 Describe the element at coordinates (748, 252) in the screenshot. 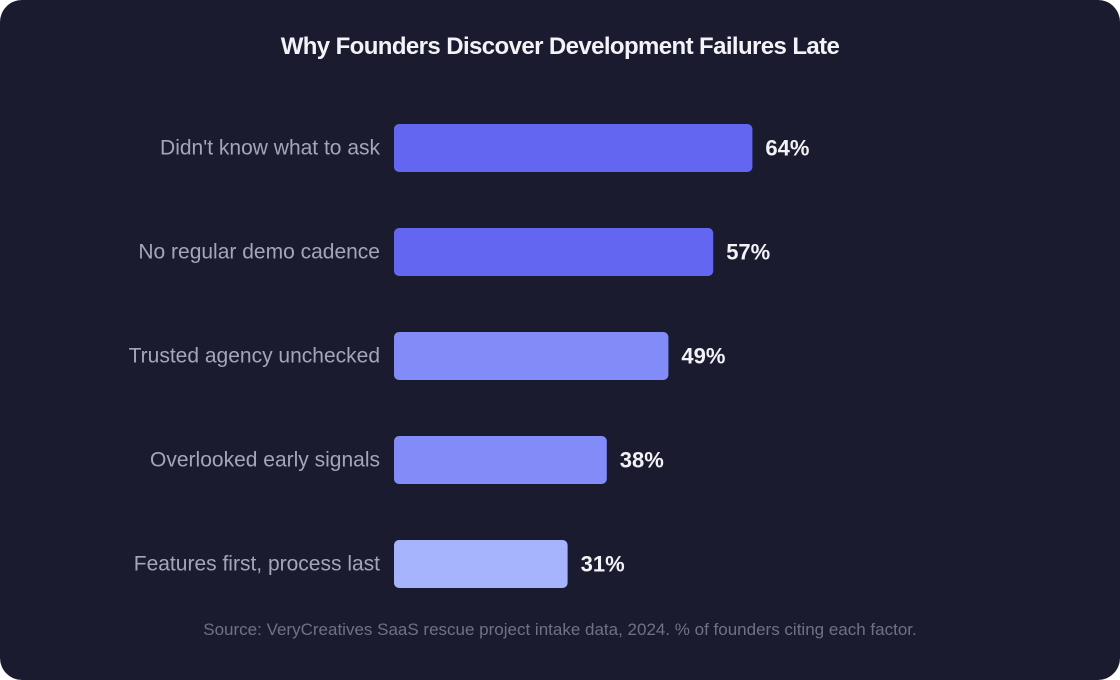

I see `value-label-no-regular-demo-cadence: 57%` at that location.